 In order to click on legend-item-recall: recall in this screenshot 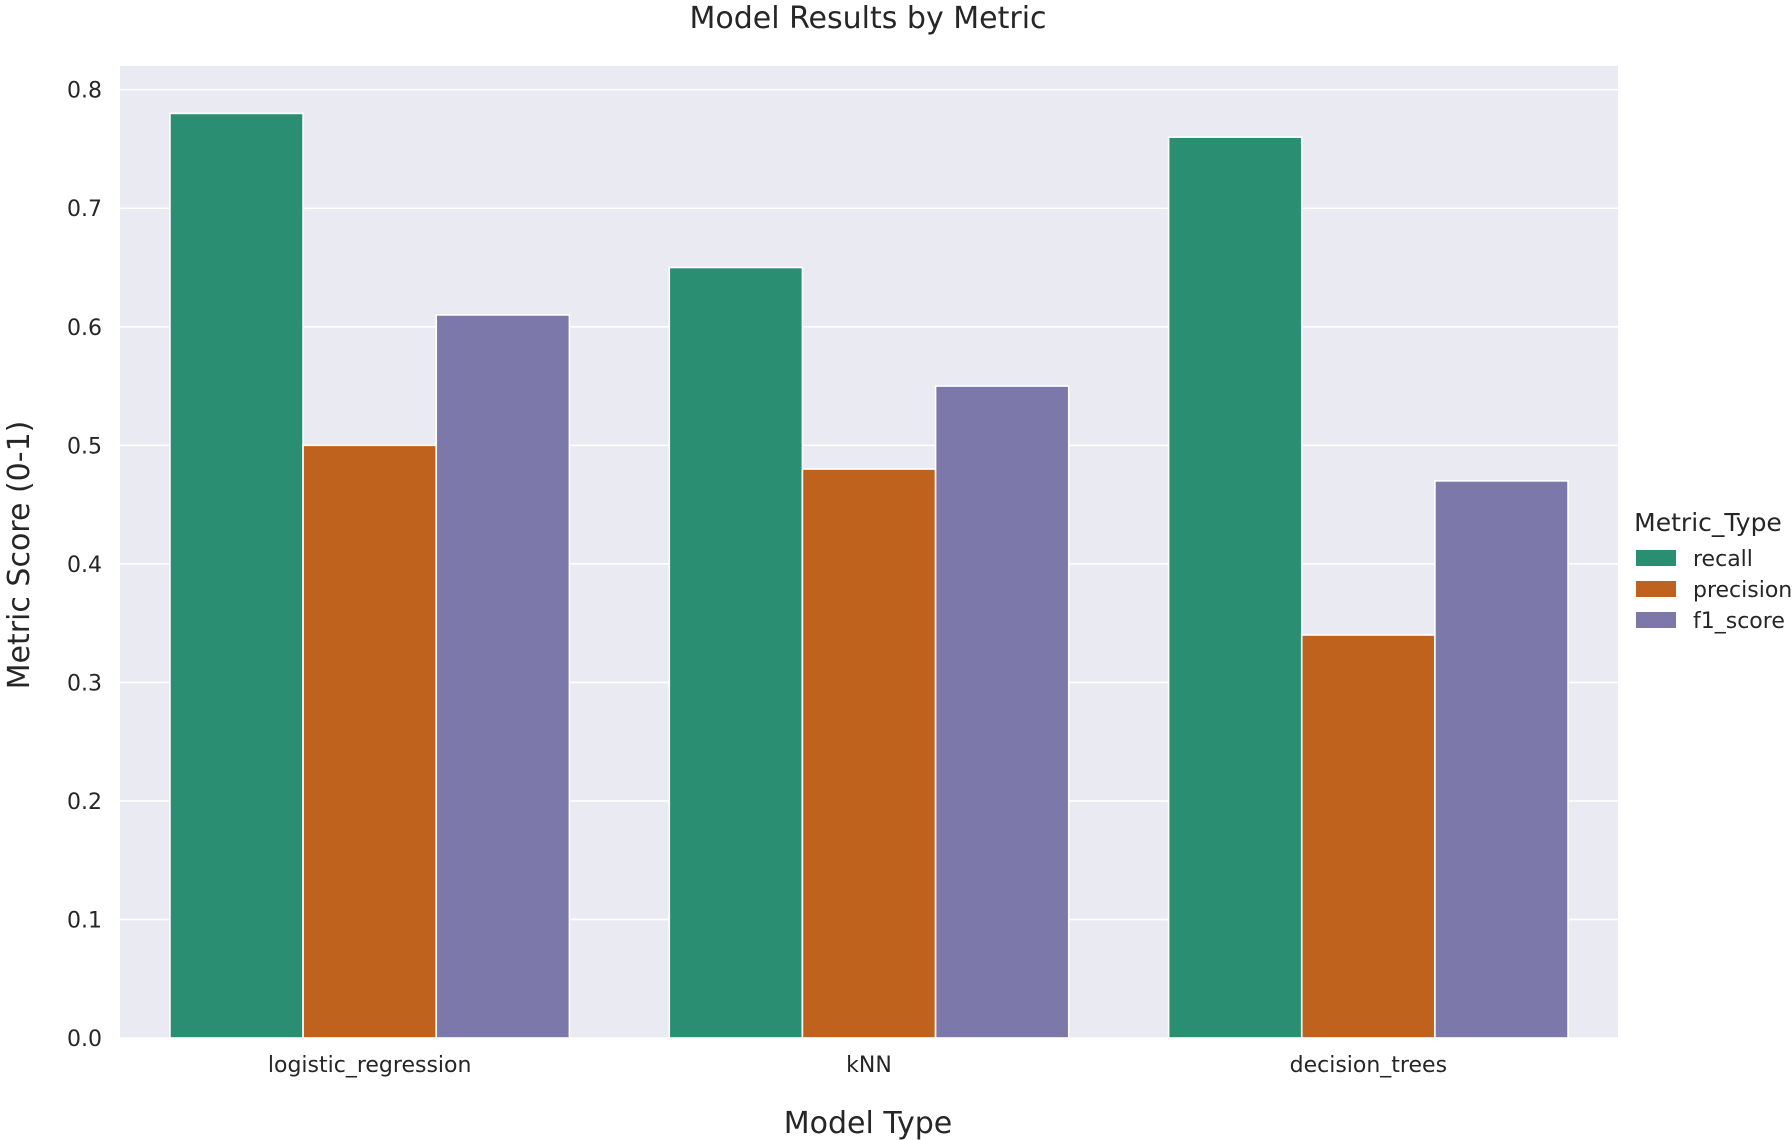, I will do `click(1694, 559)`.